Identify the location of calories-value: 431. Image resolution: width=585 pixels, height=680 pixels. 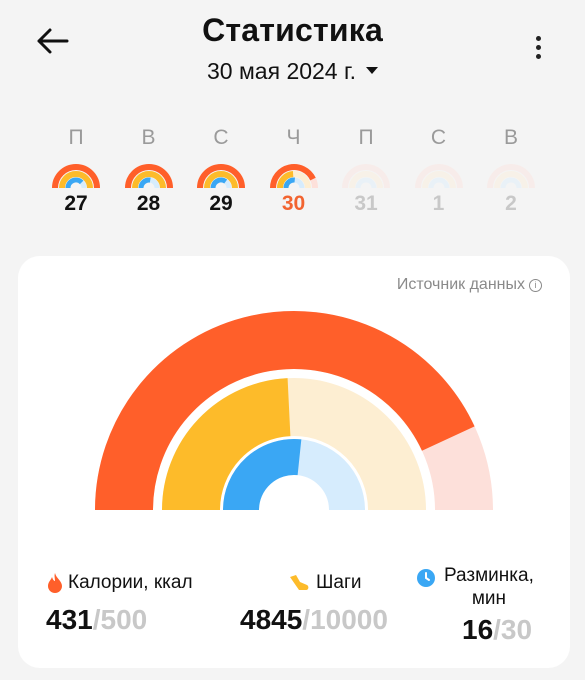
(69, 619).